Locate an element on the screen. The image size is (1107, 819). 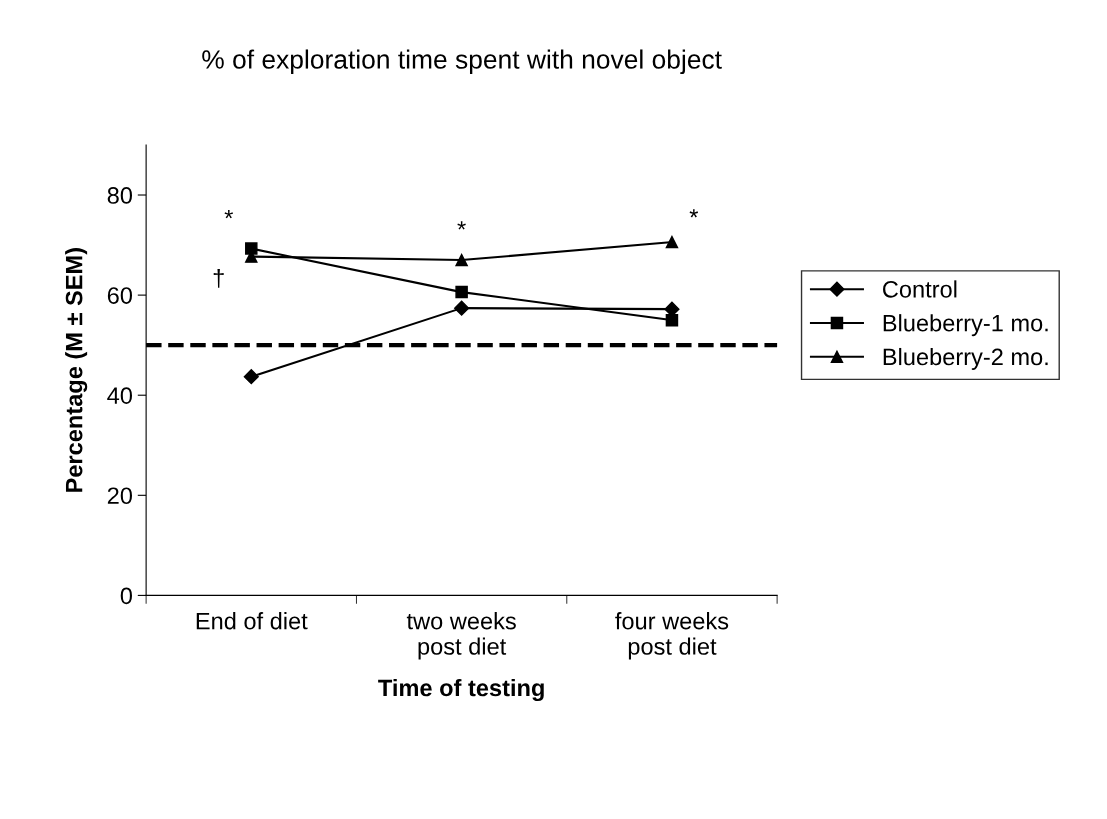
annotation: † is located at coordinates (218, 278).